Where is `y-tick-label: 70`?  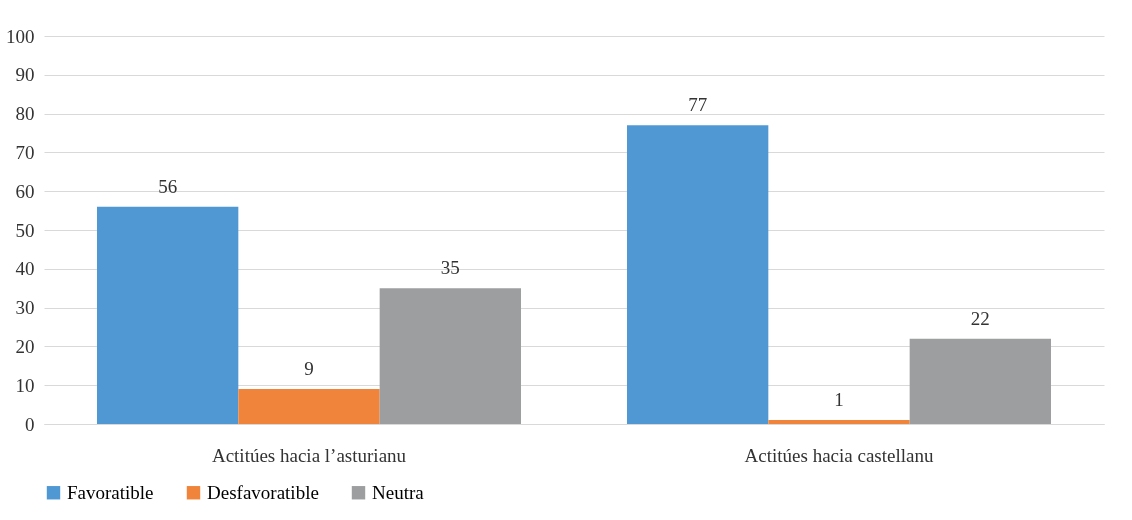
y-tick-label: 70 is located at coordinates (25, 152).